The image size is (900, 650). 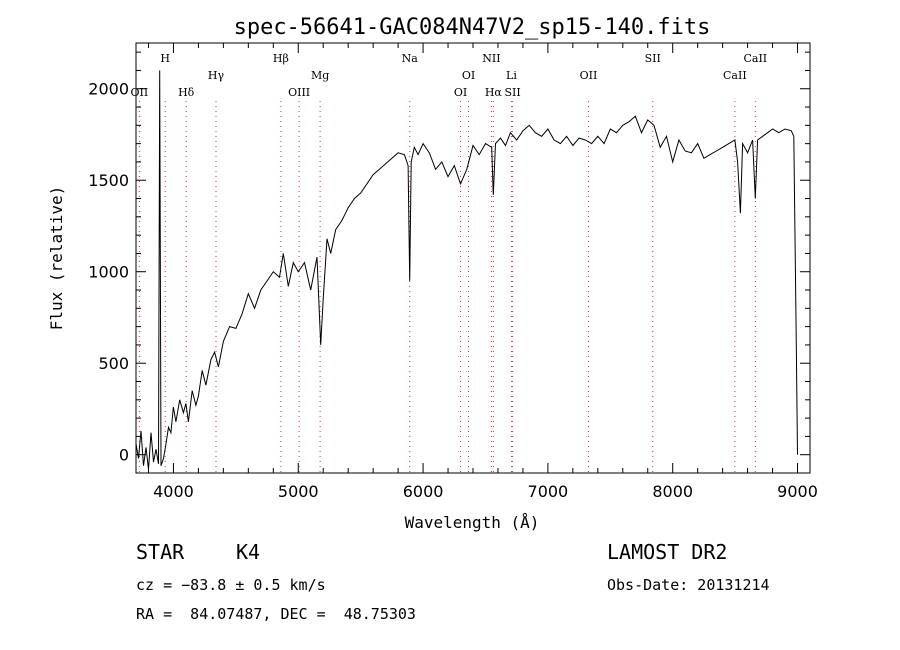 What do you see at coordinates (231, 585) in the screenshot?
I see `redshift-info: cz = −83.8 ± 0.5 km/s` at bounding box center [231, 585].